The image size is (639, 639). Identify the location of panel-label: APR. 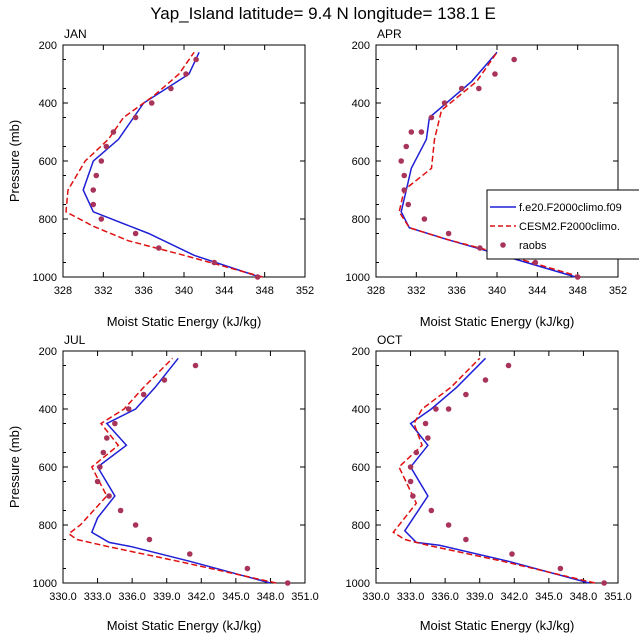
(389, 34).